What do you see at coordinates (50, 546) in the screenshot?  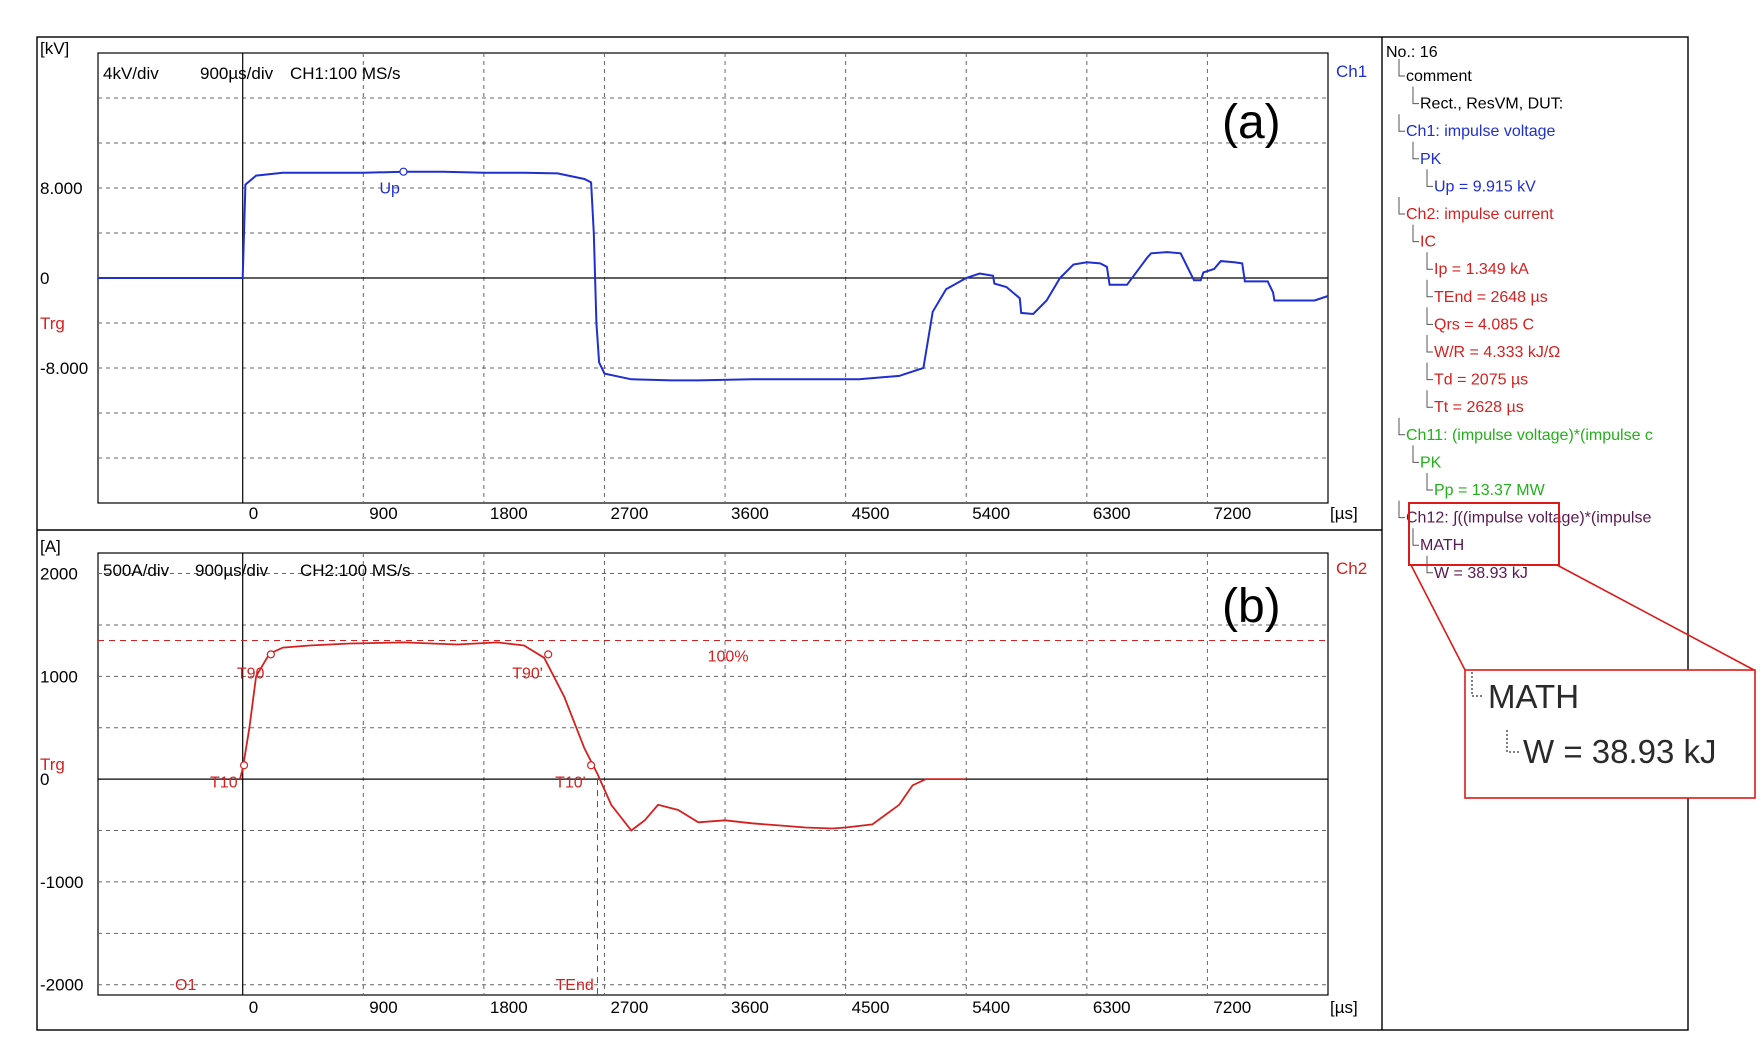 I see `unit-label-b: [A]` at bounding box center [50, 546].